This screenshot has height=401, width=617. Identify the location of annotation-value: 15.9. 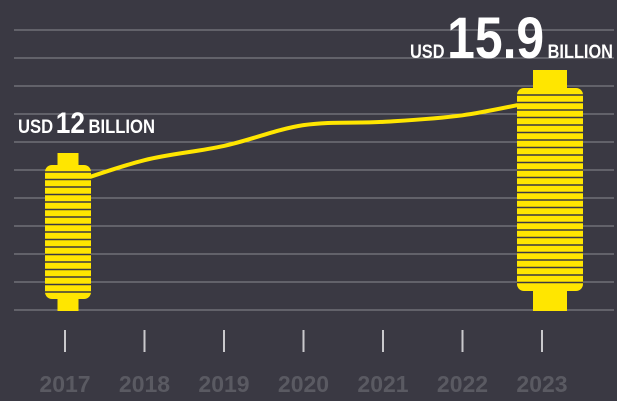
(495, 38).